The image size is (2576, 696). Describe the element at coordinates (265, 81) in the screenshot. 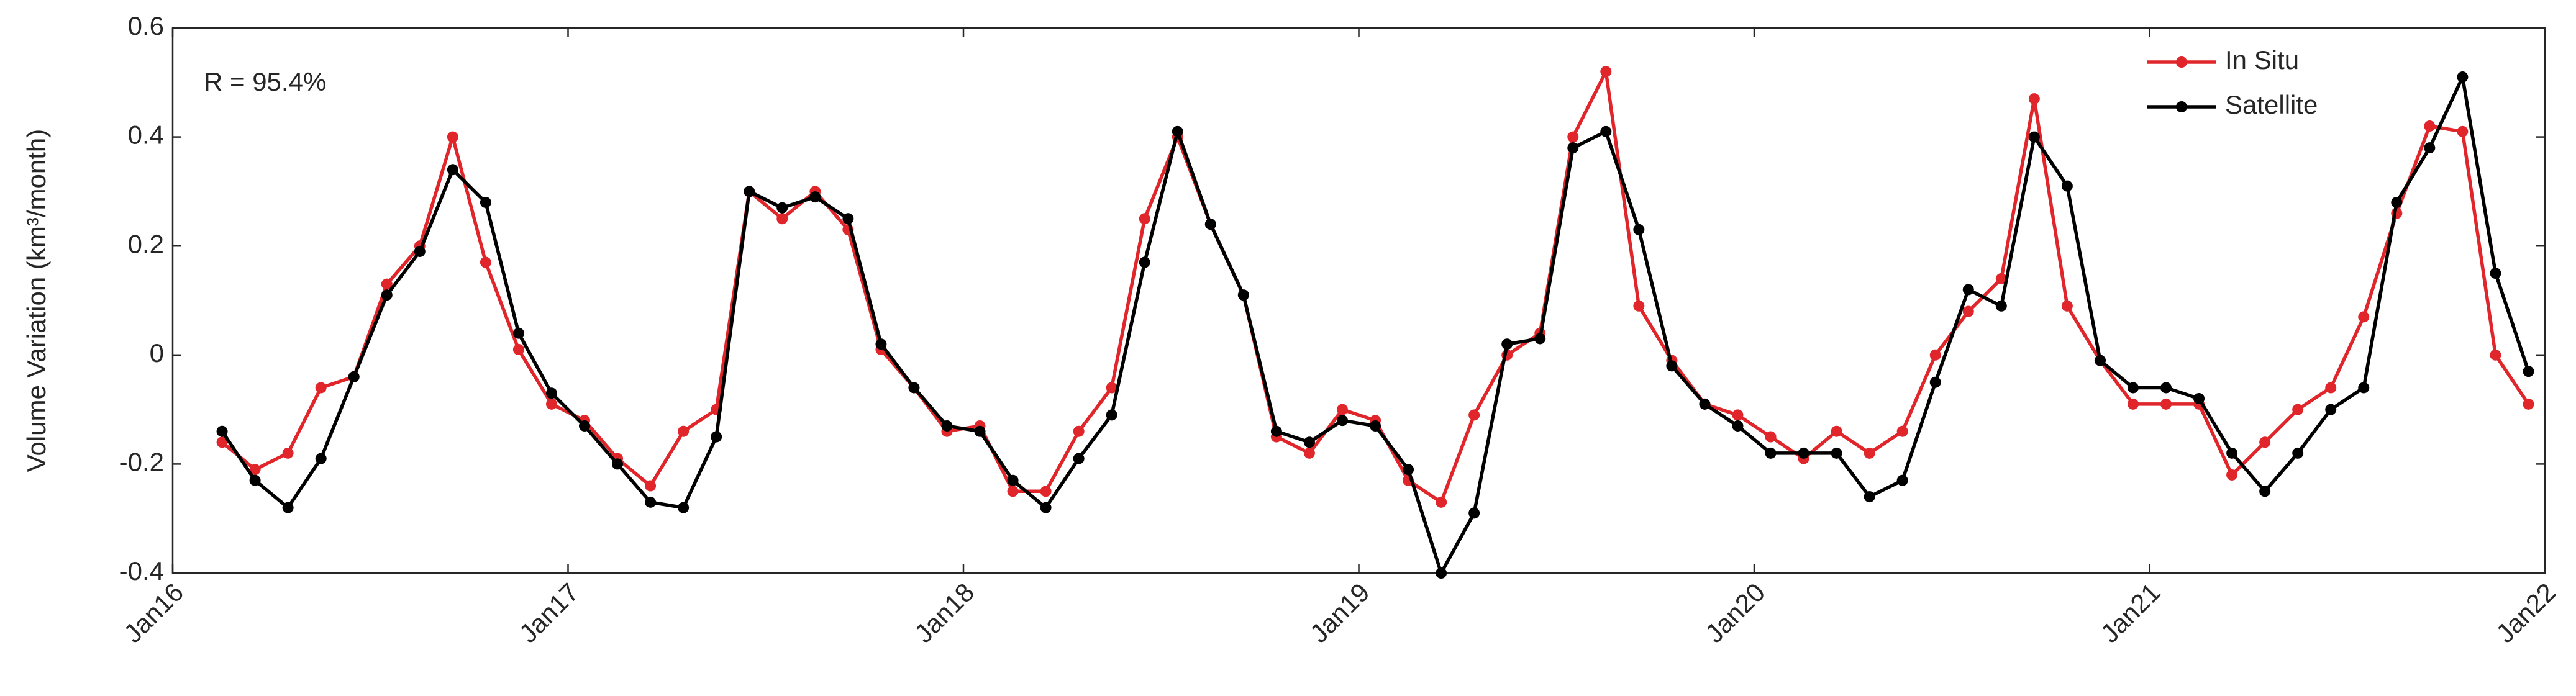

I see `annotation: R = 95.4%` at that location.